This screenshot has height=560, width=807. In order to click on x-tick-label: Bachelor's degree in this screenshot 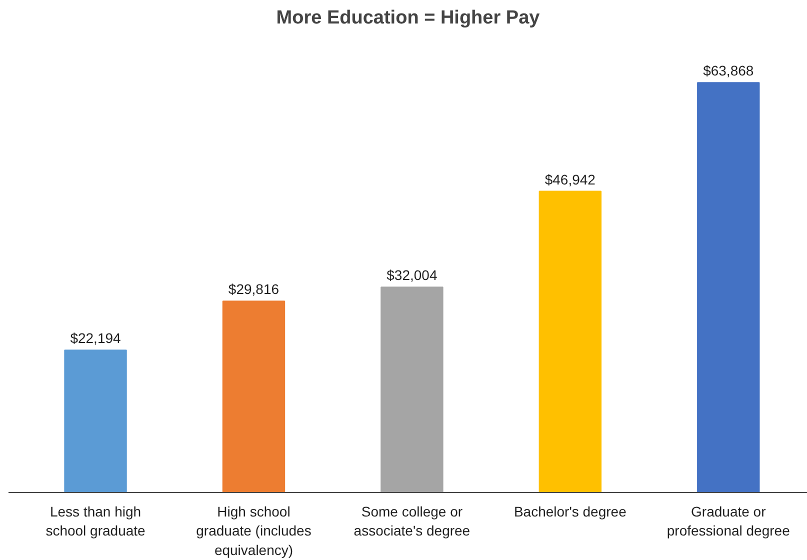, I will do `click(570, 512)`.